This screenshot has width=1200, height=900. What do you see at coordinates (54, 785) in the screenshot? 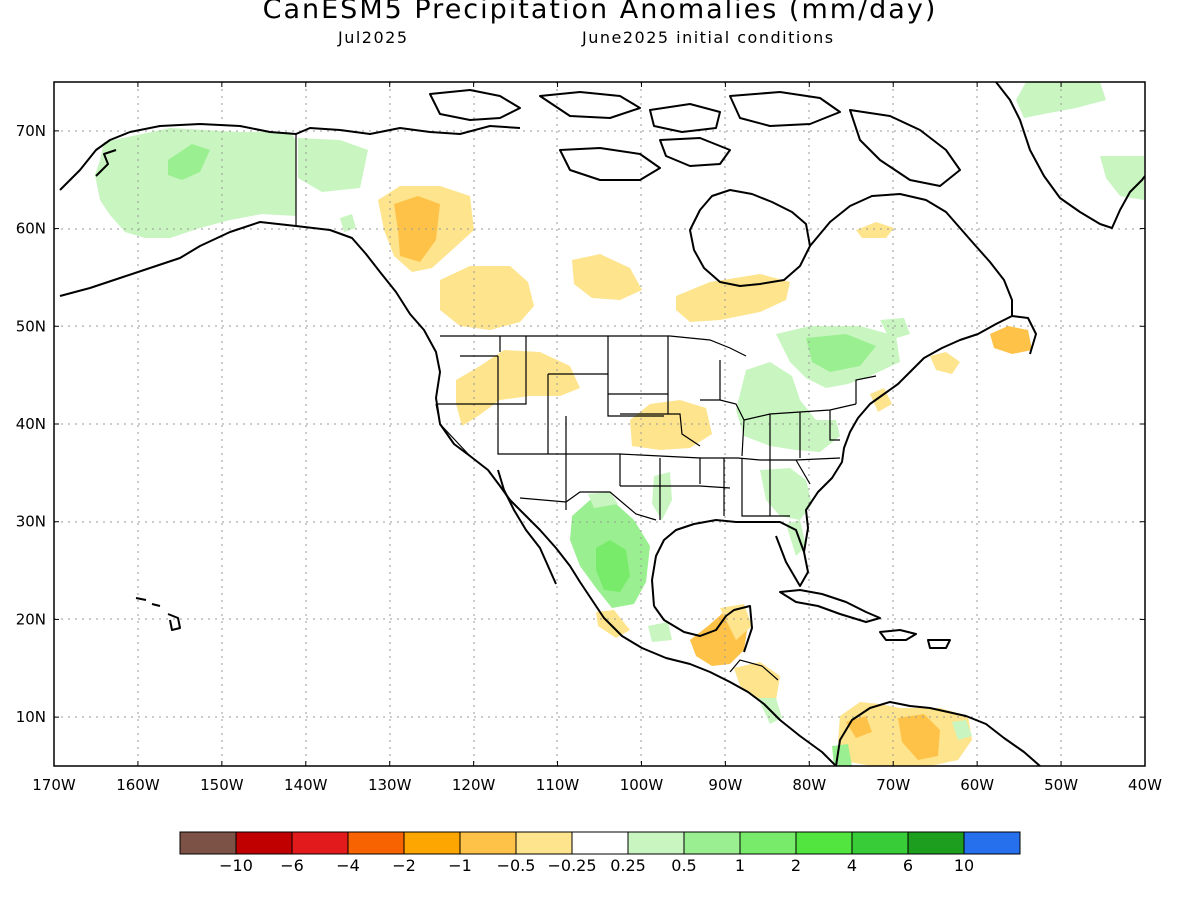
I see `longitude-label: 170W` at bounding box center [54, 785].